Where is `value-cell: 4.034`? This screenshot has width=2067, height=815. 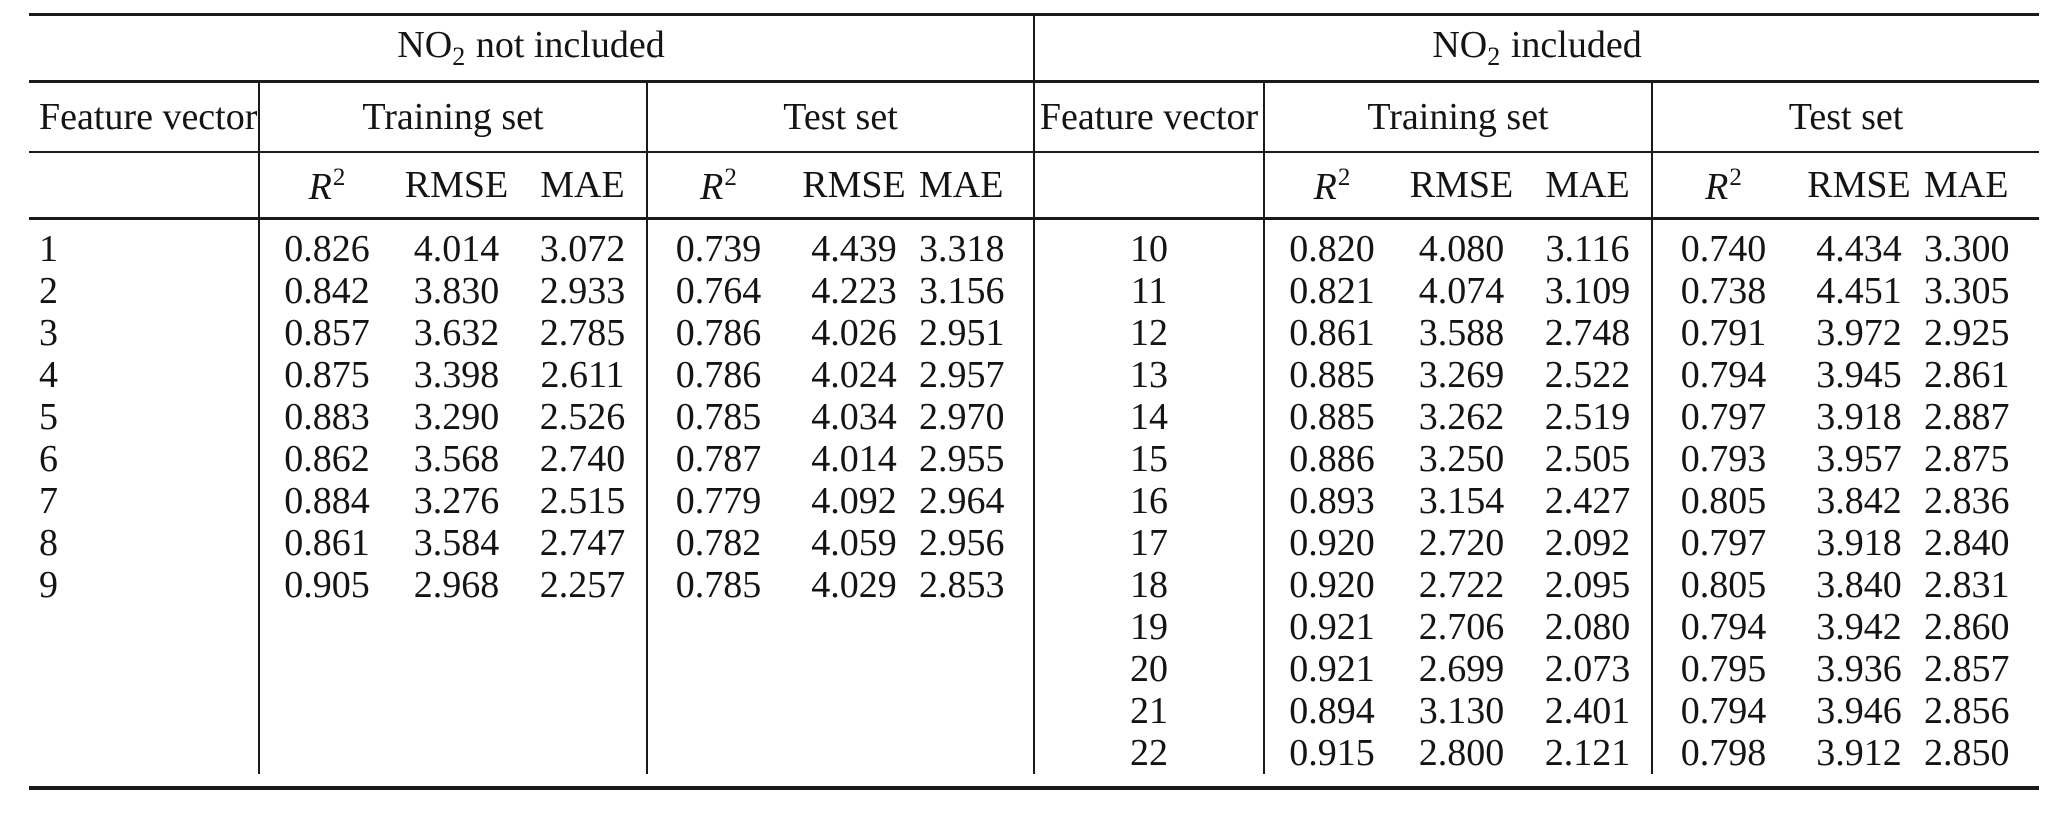 value-cell: 4.034 is located at coordinates (854, 417).